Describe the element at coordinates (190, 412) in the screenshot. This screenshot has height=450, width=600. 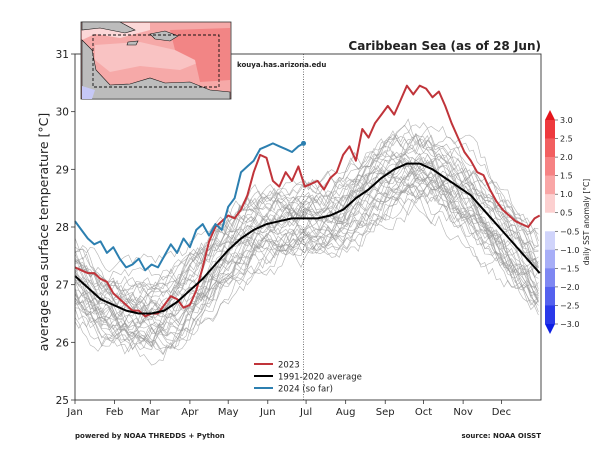
I see `x-tick-label: Apr` at that location.